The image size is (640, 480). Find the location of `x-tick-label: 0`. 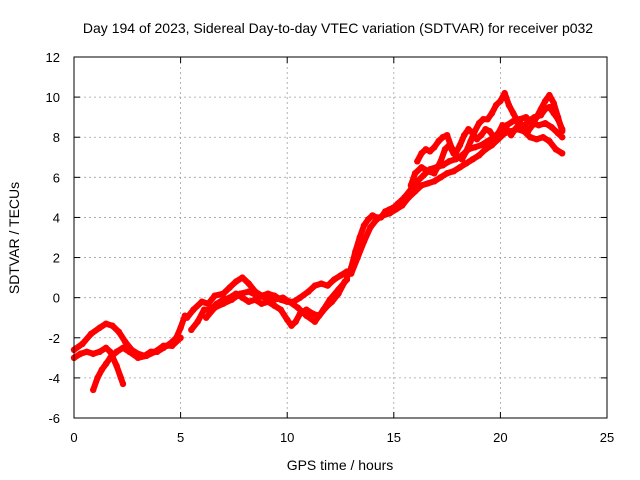

x-tick-label: 0 is located at coordinates (73, 437).